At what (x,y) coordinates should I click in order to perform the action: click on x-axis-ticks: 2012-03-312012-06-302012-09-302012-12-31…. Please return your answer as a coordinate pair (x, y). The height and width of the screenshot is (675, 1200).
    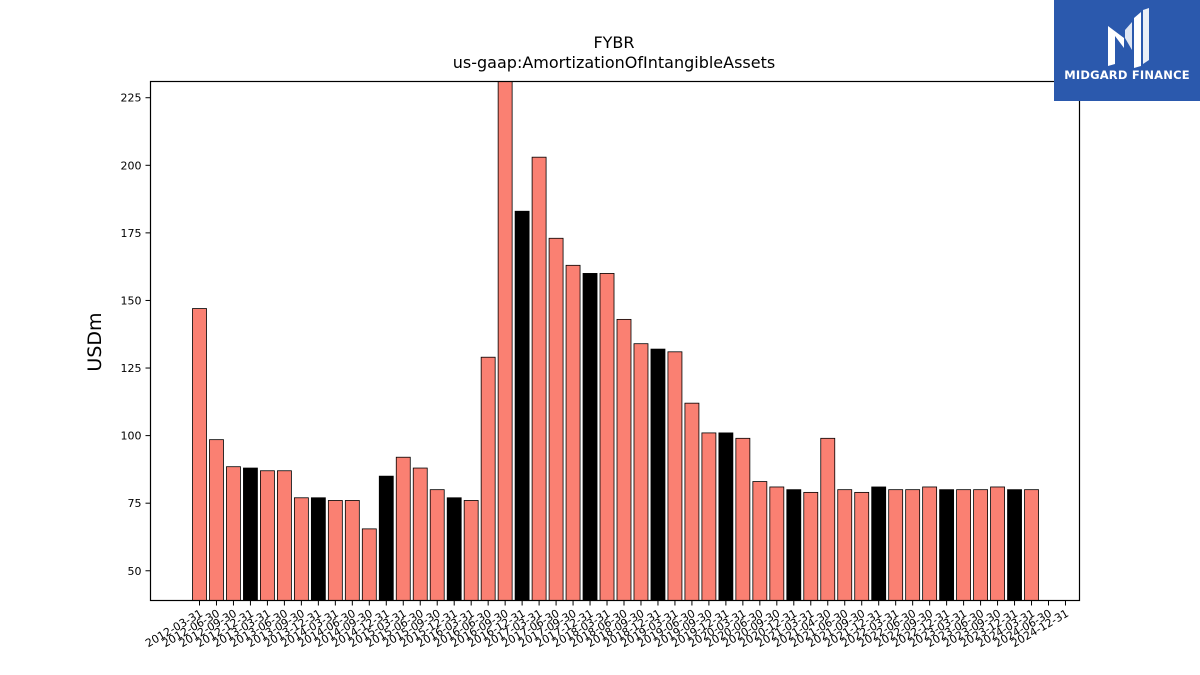
    Looking at the image, I should click on (607, 625).